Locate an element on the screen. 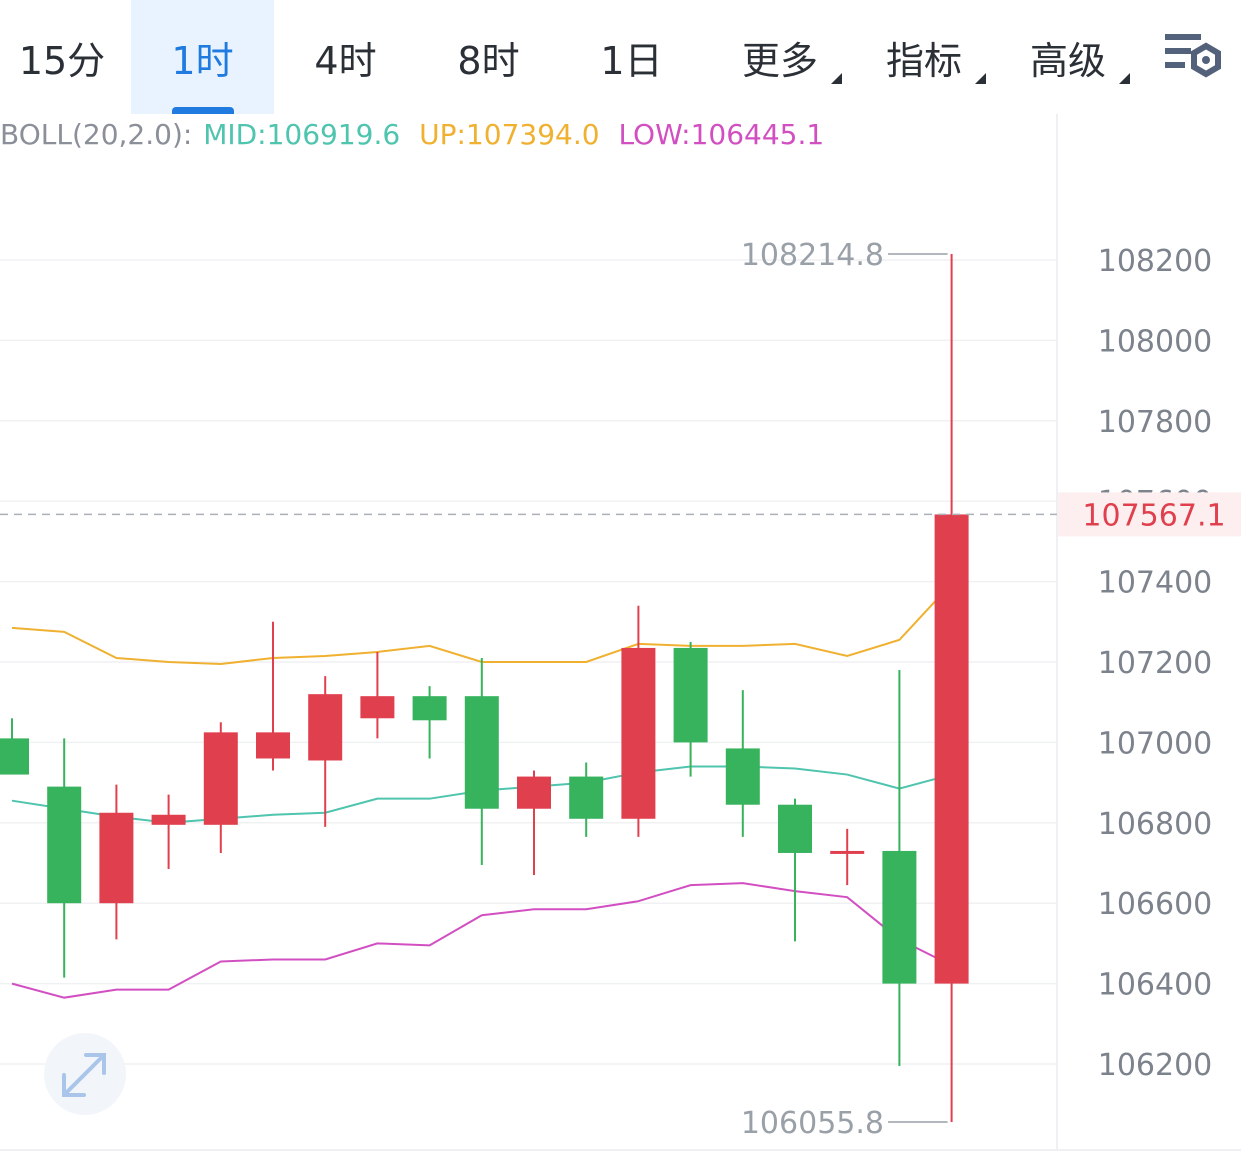 Image resolution: width=1241 pixels, height=1160 pixels. tab-label: 4时 is located at coordinates (345, 60).